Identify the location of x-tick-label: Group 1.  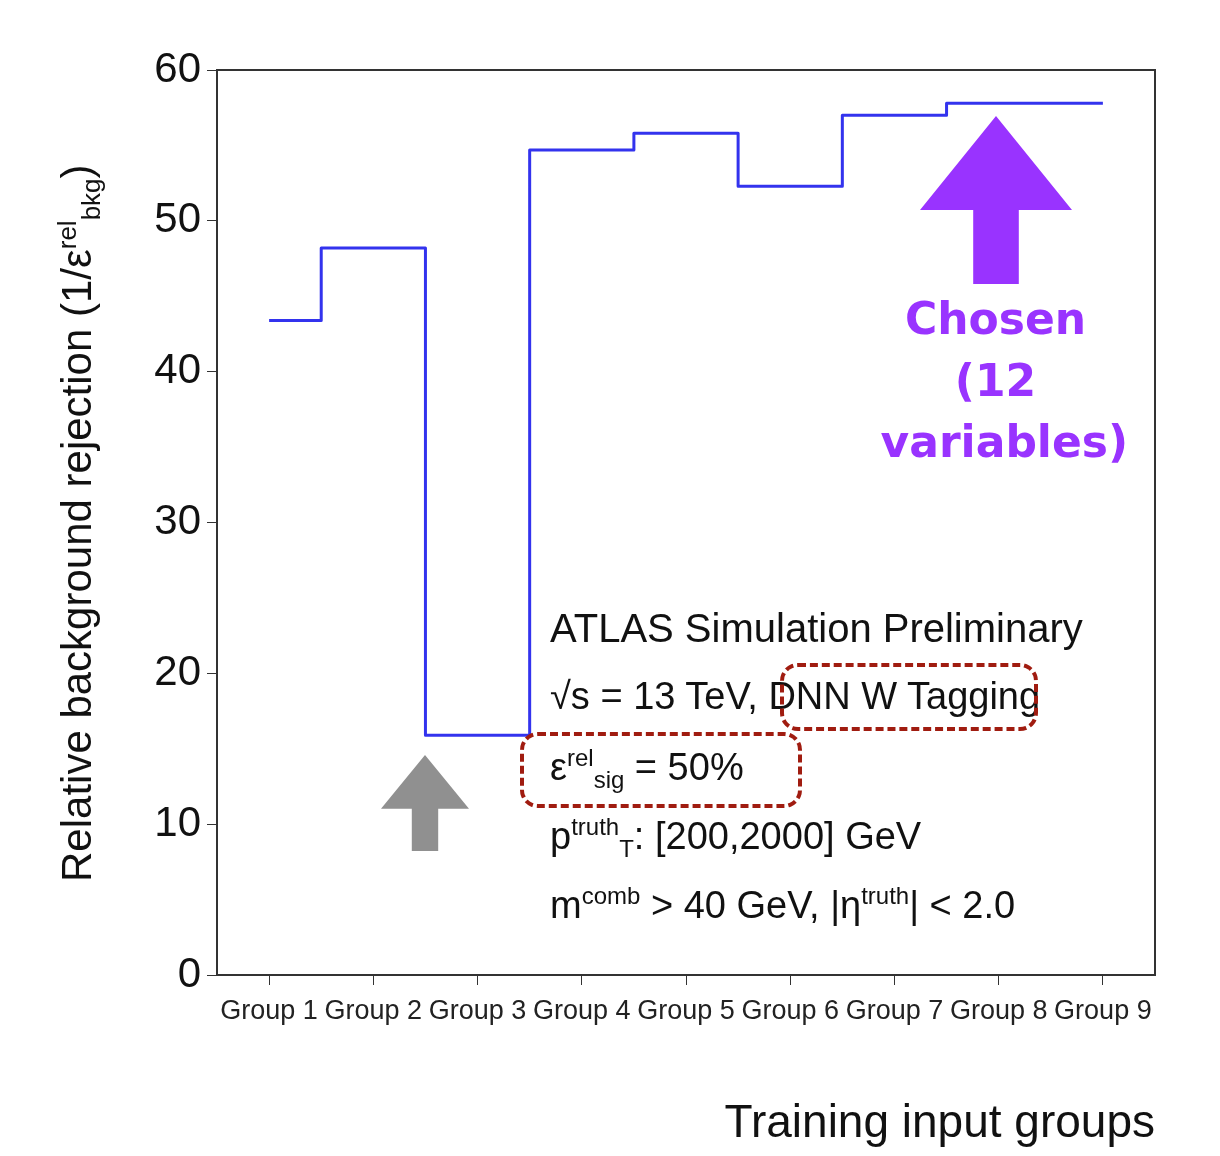
(269, 1009).